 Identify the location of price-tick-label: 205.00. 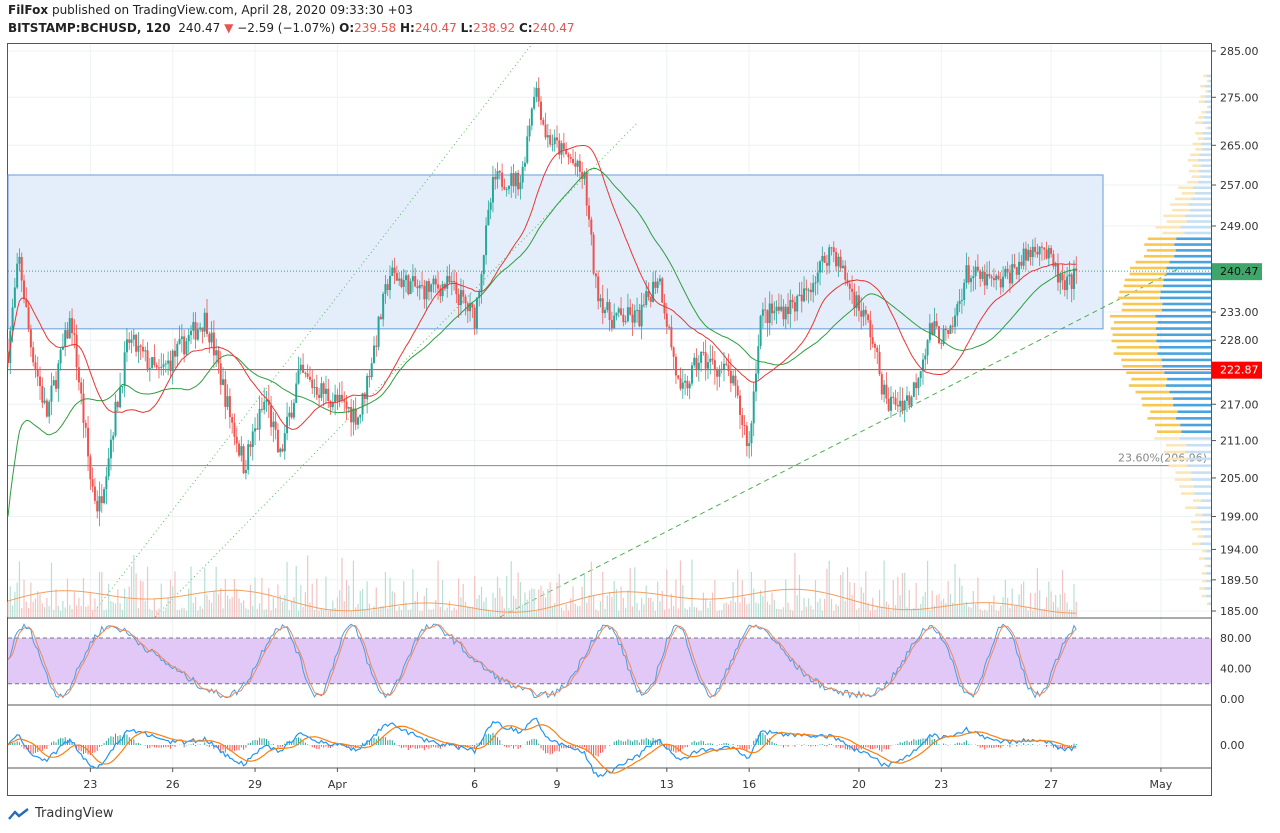
(1239, 478).